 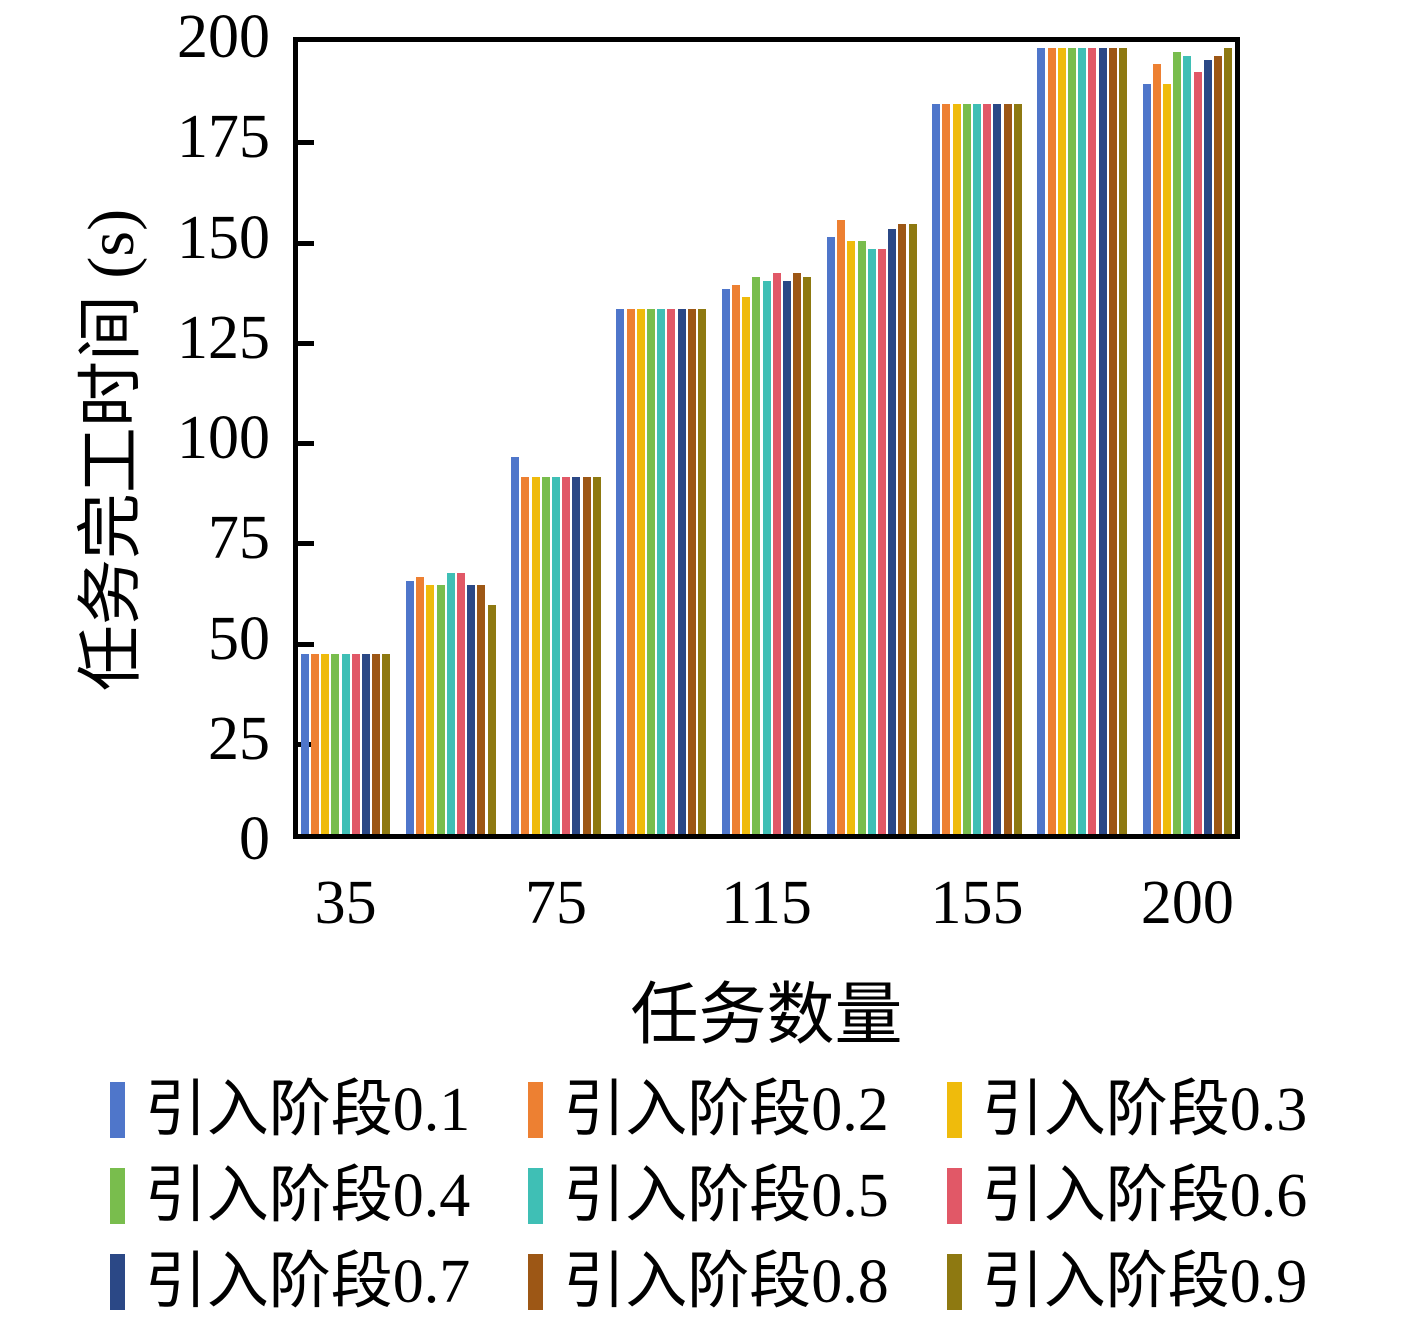 What do you see at coordinates (1051, 441) in the screenshot?
I see `bar-引入阶段0.2-group8` at bounding box center [1051, 441].